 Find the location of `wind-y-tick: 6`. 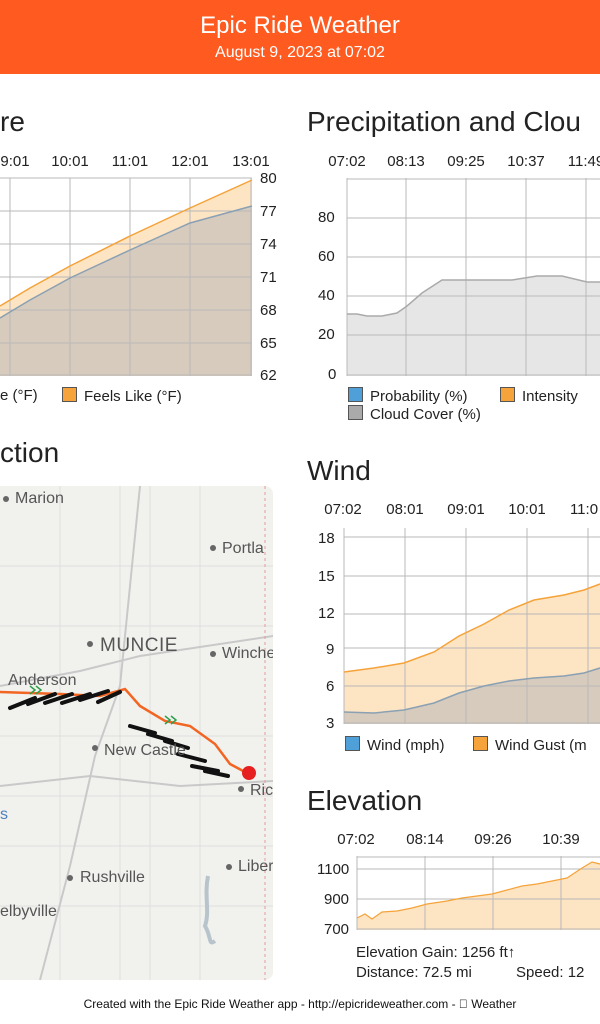

wind-y-tick: 6 is located at coordinates (330, 686).